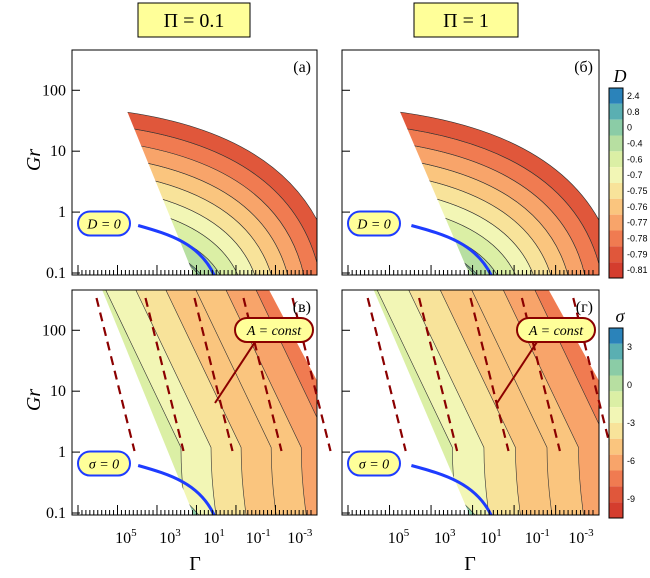 Image resolution: width=650 pixels, height=578 pixels. Describe the element at coordinates (631, 423) in the screenshot. I see `colorbar-tick: -3` at that location.